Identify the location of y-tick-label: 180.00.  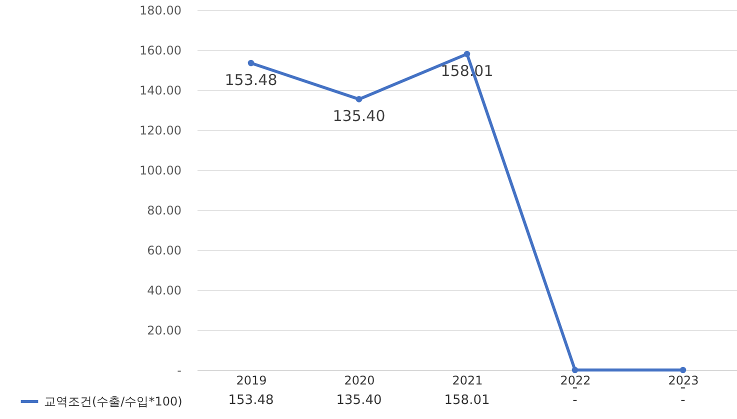
(161, 11).